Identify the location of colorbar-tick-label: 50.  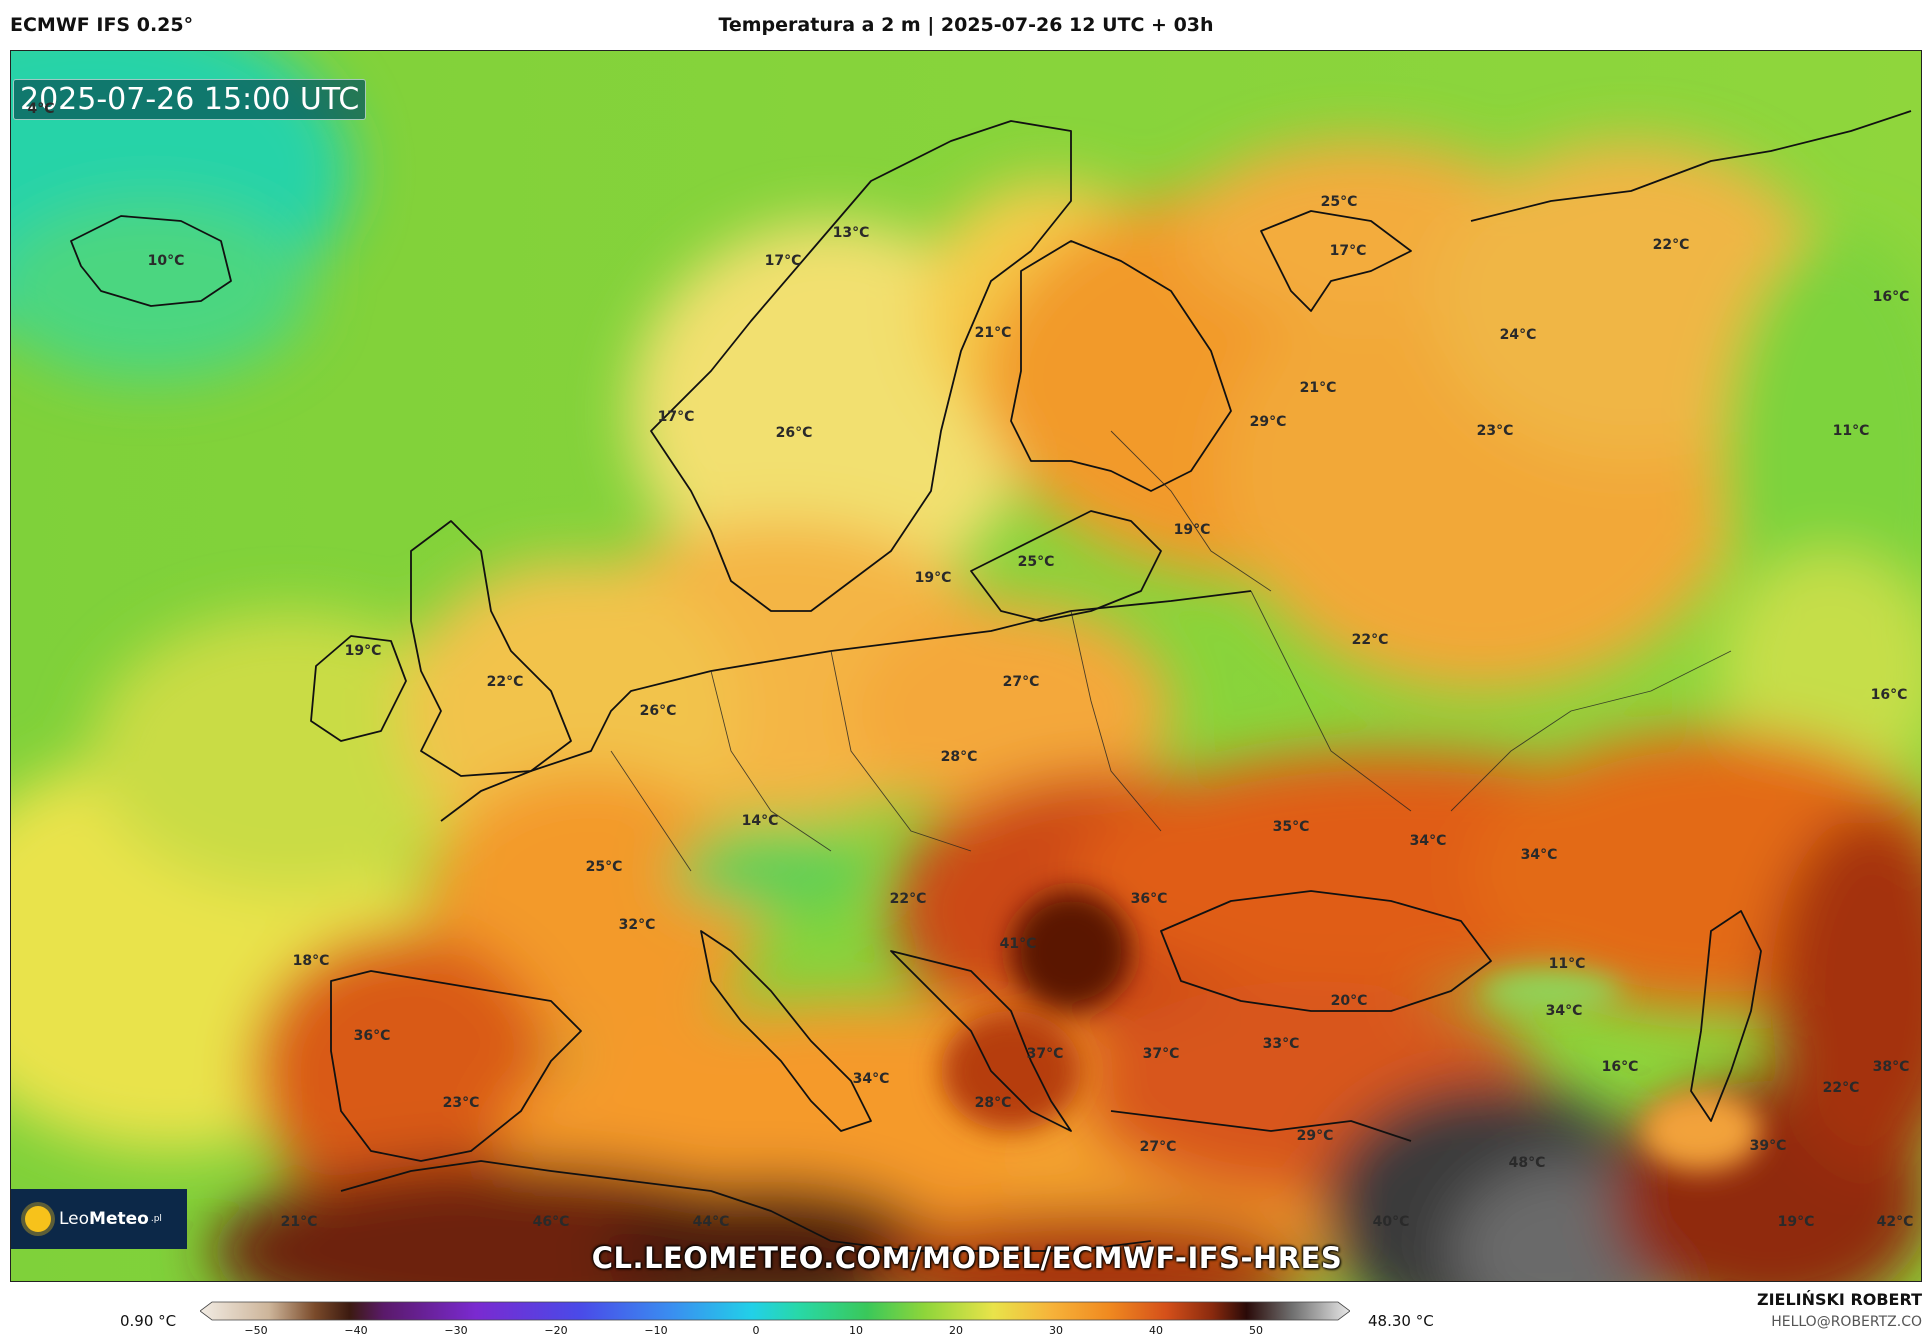
(1256, 1330).